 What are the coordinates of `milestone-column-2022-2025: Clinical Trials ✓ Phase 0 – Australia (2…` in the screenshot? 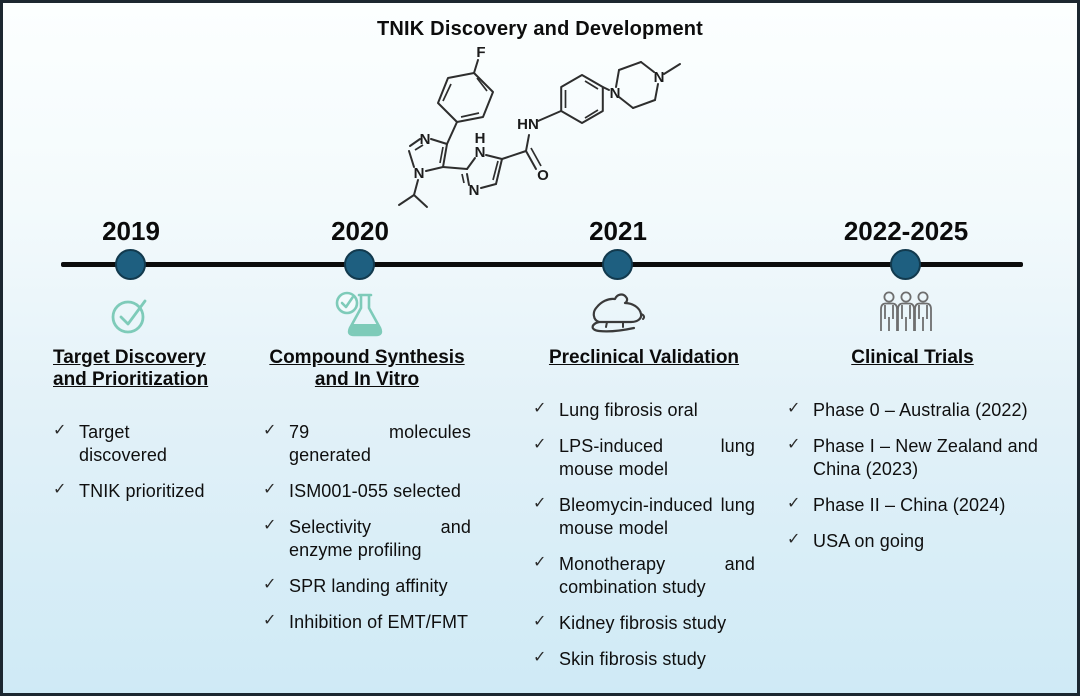 It's located at (912, 450).